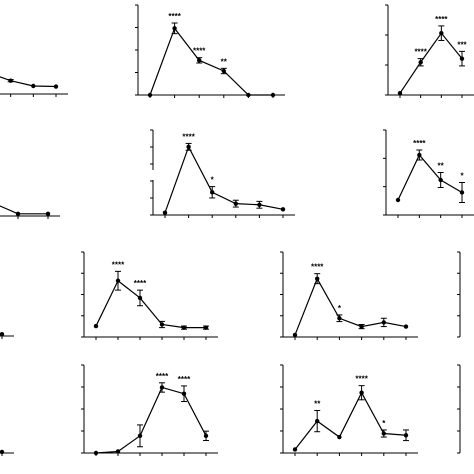 The height and width of the screenshot is (474, 474). I want to click on r1c3-series-line, so click(431, 63).